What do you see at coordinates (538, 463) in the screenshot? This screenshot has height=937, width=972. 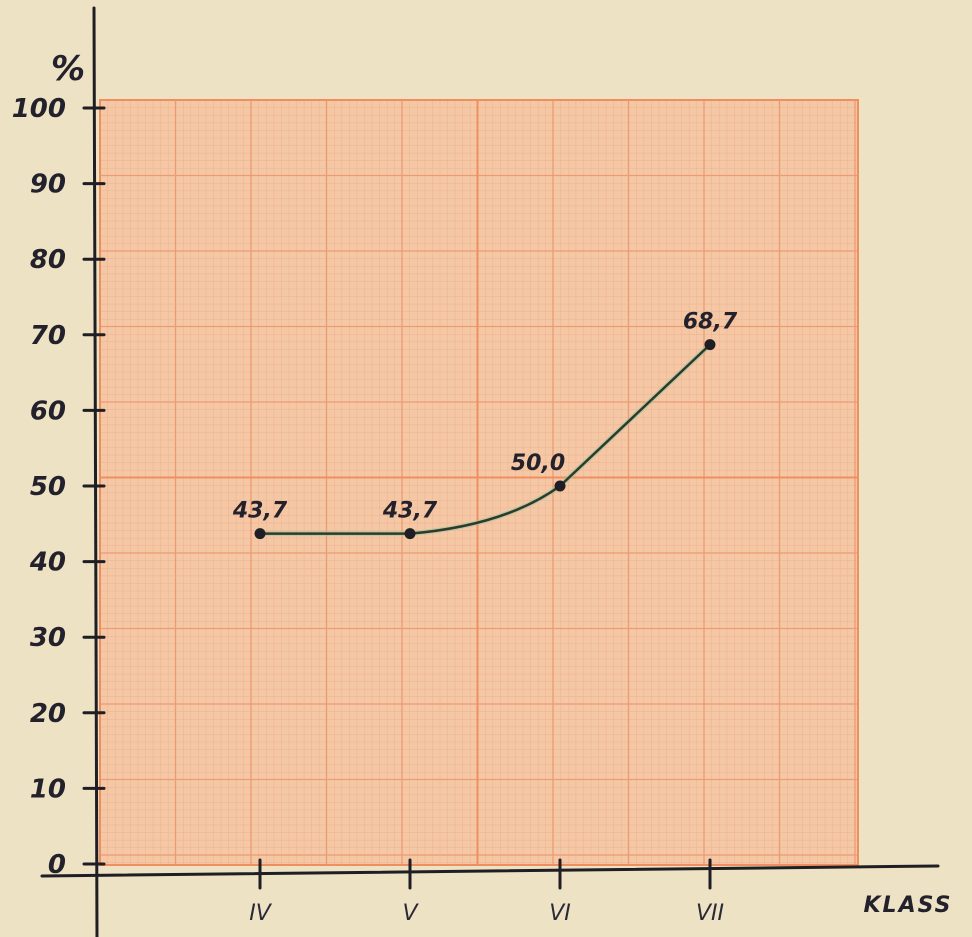 I see `data-label: 50,0` at bounding box center [538, 463].